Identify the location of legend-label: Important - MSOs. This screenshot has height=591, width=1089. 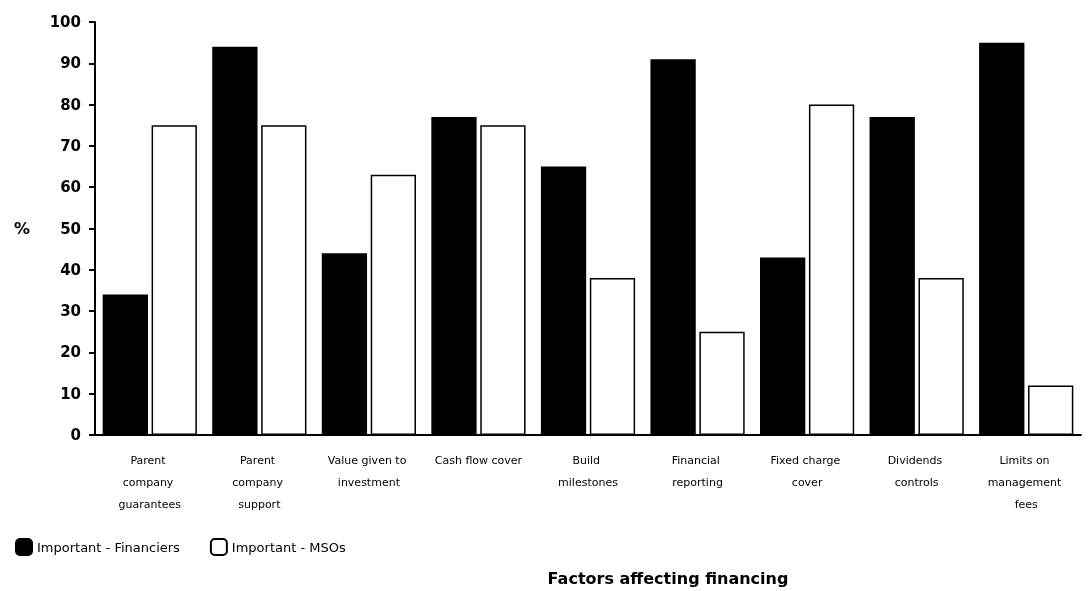
(288, 547).